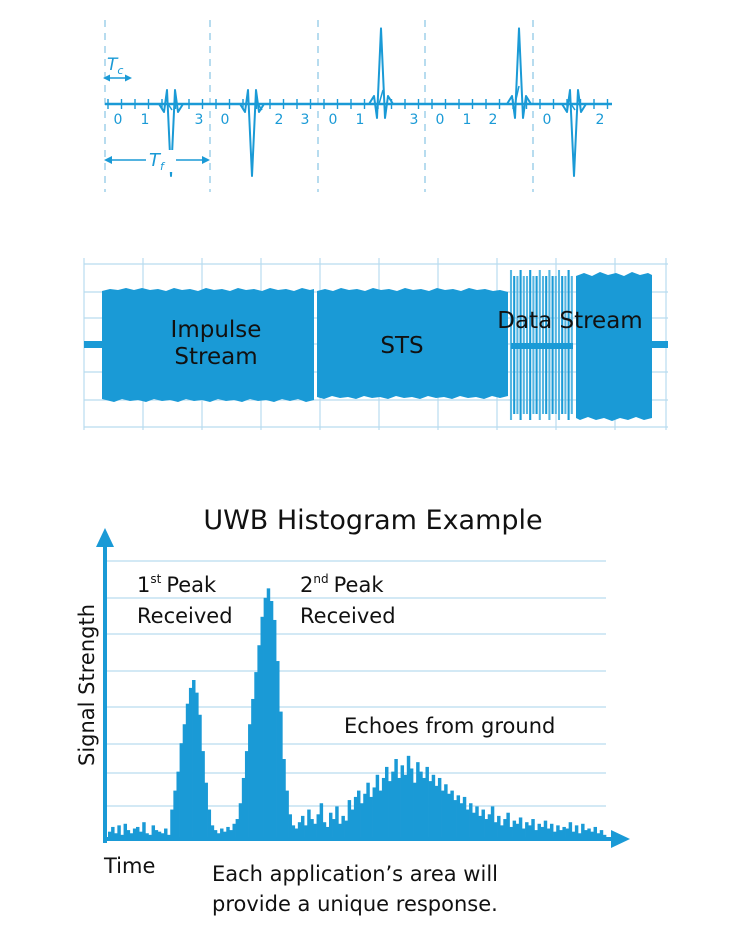 The width and height of the screenshot is (746, 935). What do you see at coordinates (143, 585) in the screenshot?
I see `peak1-number: 1` at bounding box center [143, 585].